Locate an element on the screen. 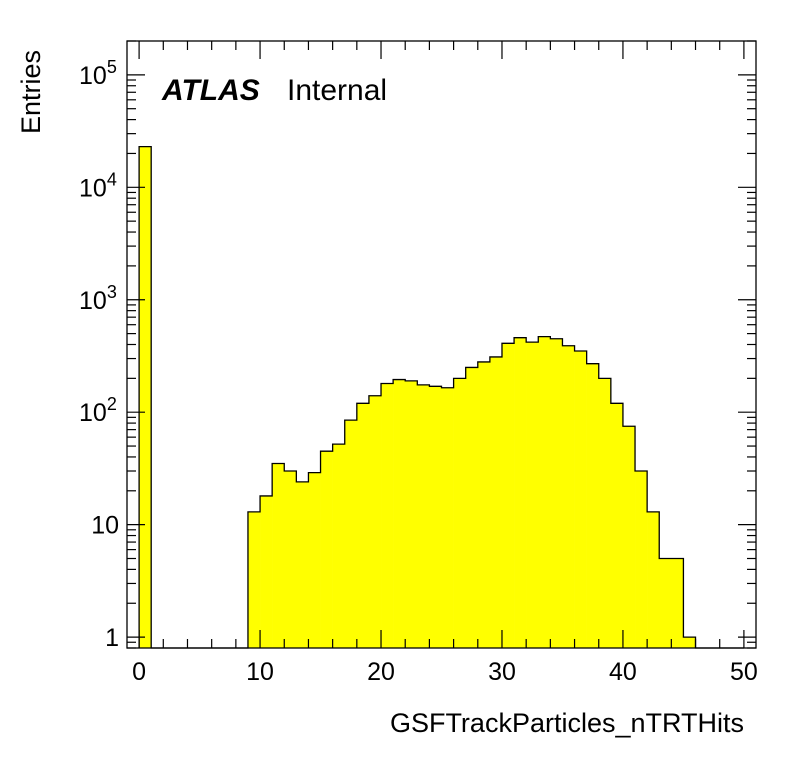 The height and width of the screenshot is (772, 796). y-axis-title: Entries is located at coordinates (31, 92).